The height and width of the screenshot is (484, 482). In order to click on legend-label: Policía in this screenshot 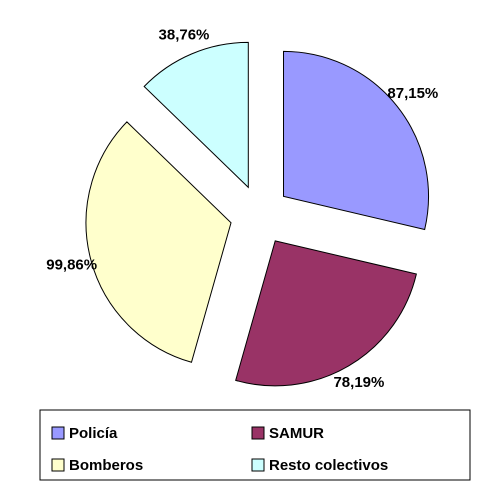, I will do `click(93, 433)`.